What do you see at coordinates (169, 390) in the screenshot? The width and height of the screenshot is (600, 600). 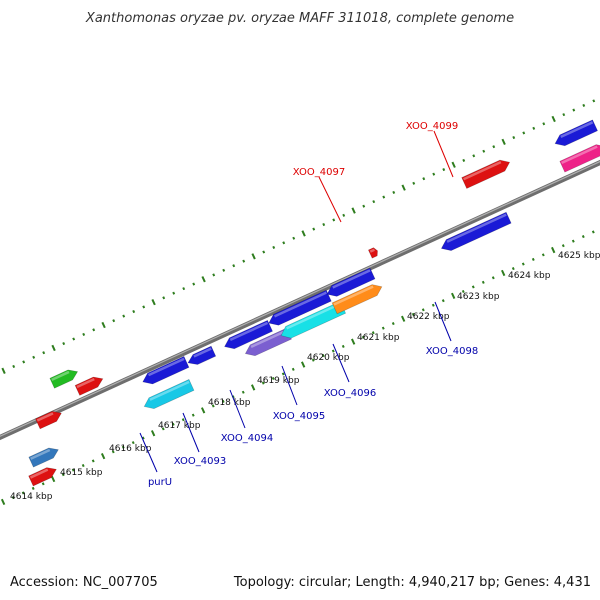 I see `gene-puru-highlight` at bounding box center [169, 390].